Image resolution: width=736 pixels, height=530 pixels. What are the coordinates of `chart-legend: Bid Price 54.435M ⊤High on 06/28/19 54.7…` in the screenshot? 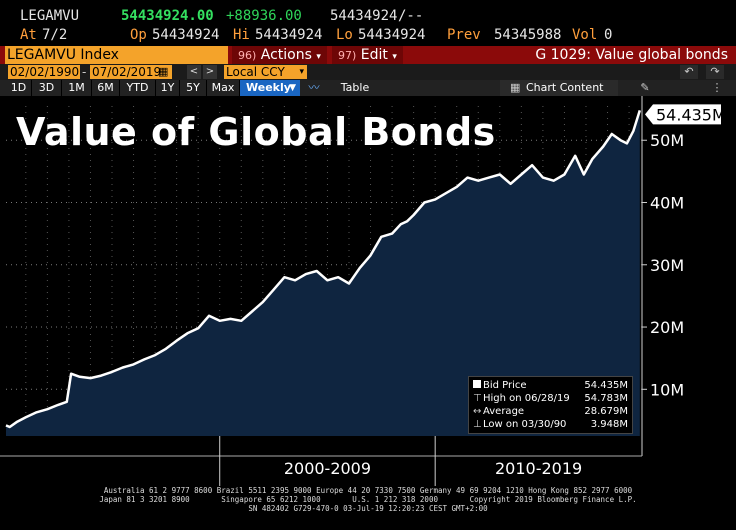 It's located at (550, 405).